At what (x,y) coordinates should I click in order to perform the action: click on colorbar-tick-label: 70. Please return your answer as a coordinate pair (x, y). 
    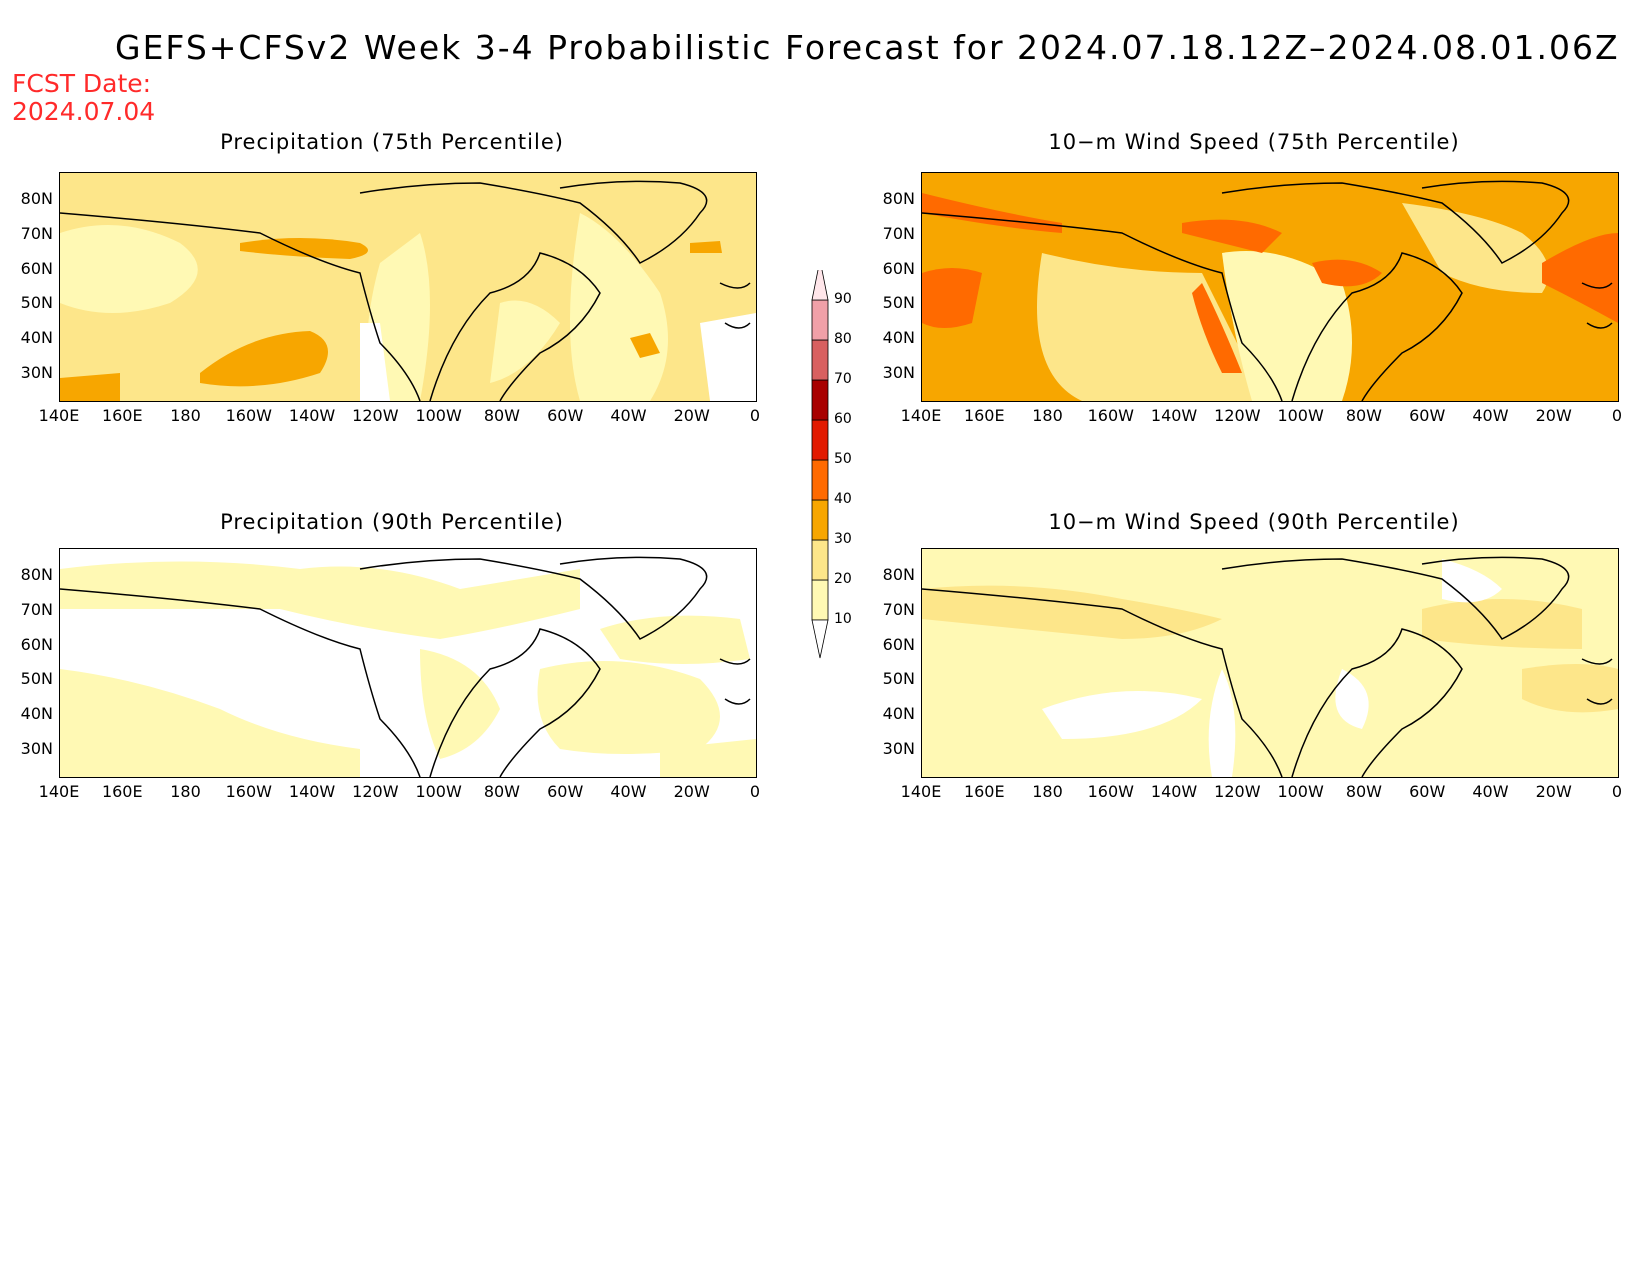
    Looking at the image, I should click on (843, 379).